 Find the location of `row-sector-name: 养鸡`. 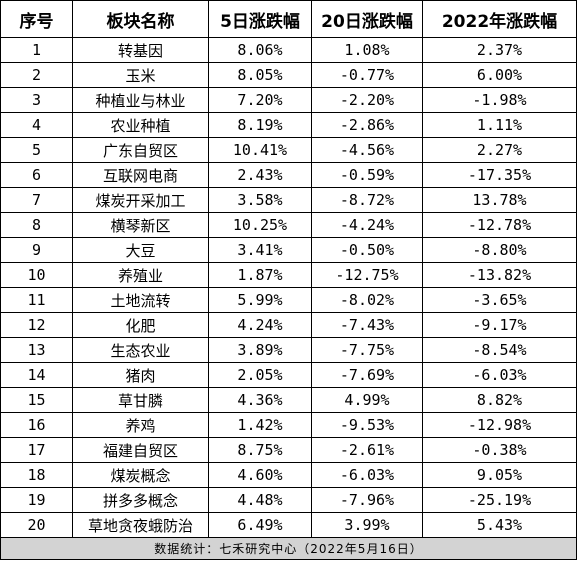

row-sector-name: 养鸡 is located at coordinates (140, 425).